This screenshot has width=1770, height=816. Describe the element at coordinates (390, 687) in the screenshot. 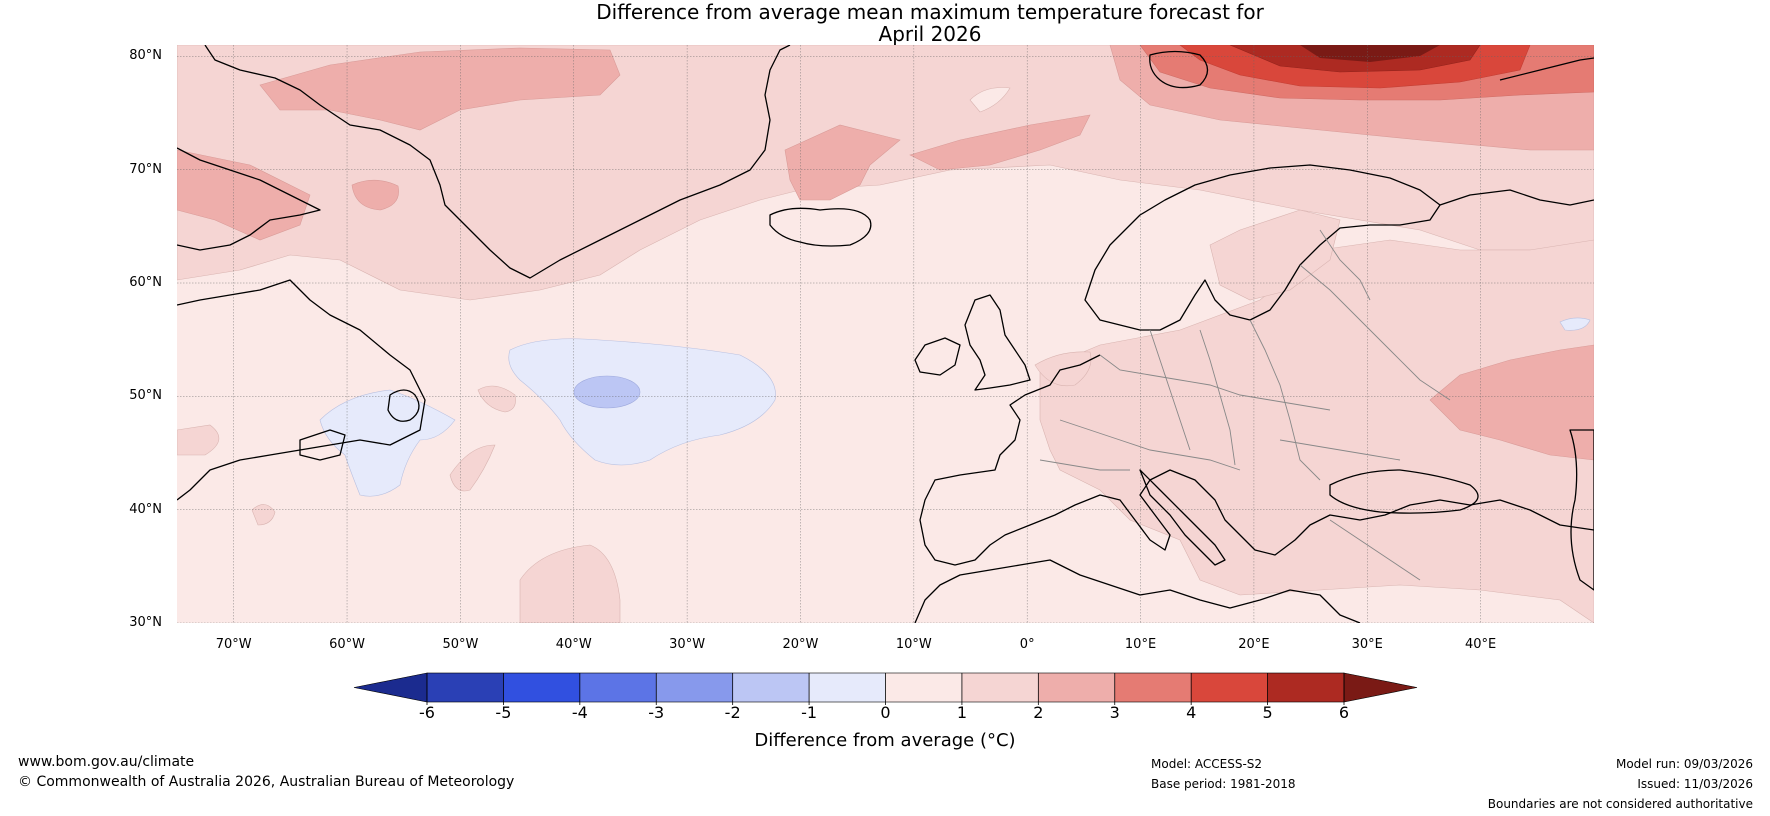

I see `colorbar-extend-below` at that location.